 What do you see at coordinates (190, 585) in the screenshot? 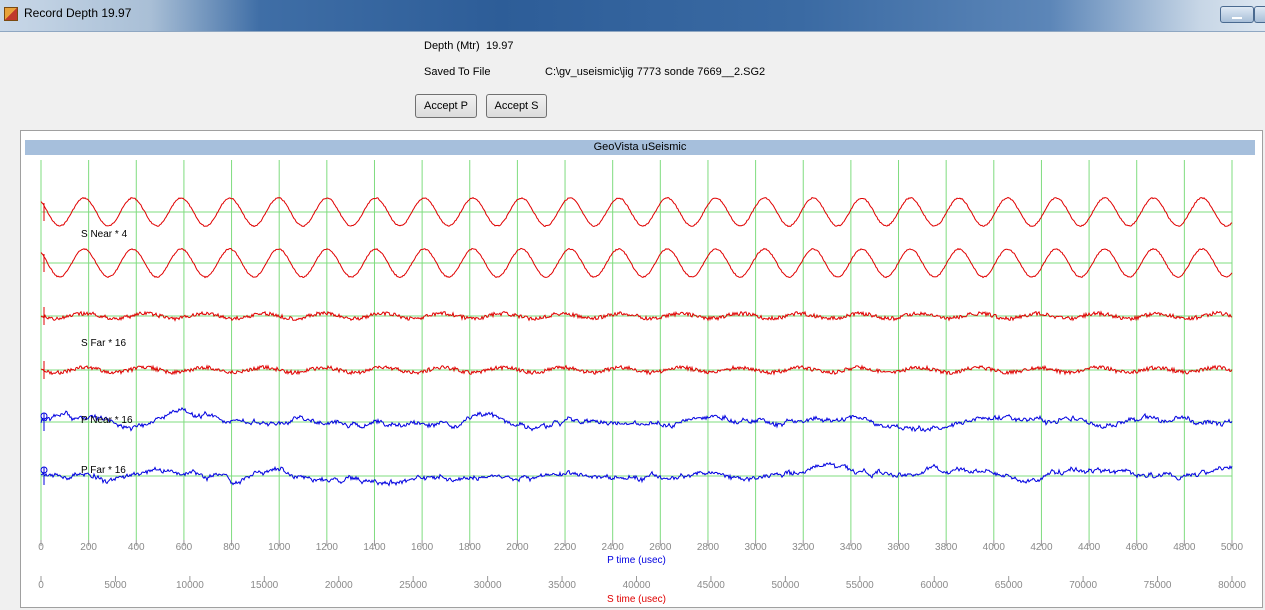
I see `s-tick-label-10000: 10000` at bounding box center [190, 585].